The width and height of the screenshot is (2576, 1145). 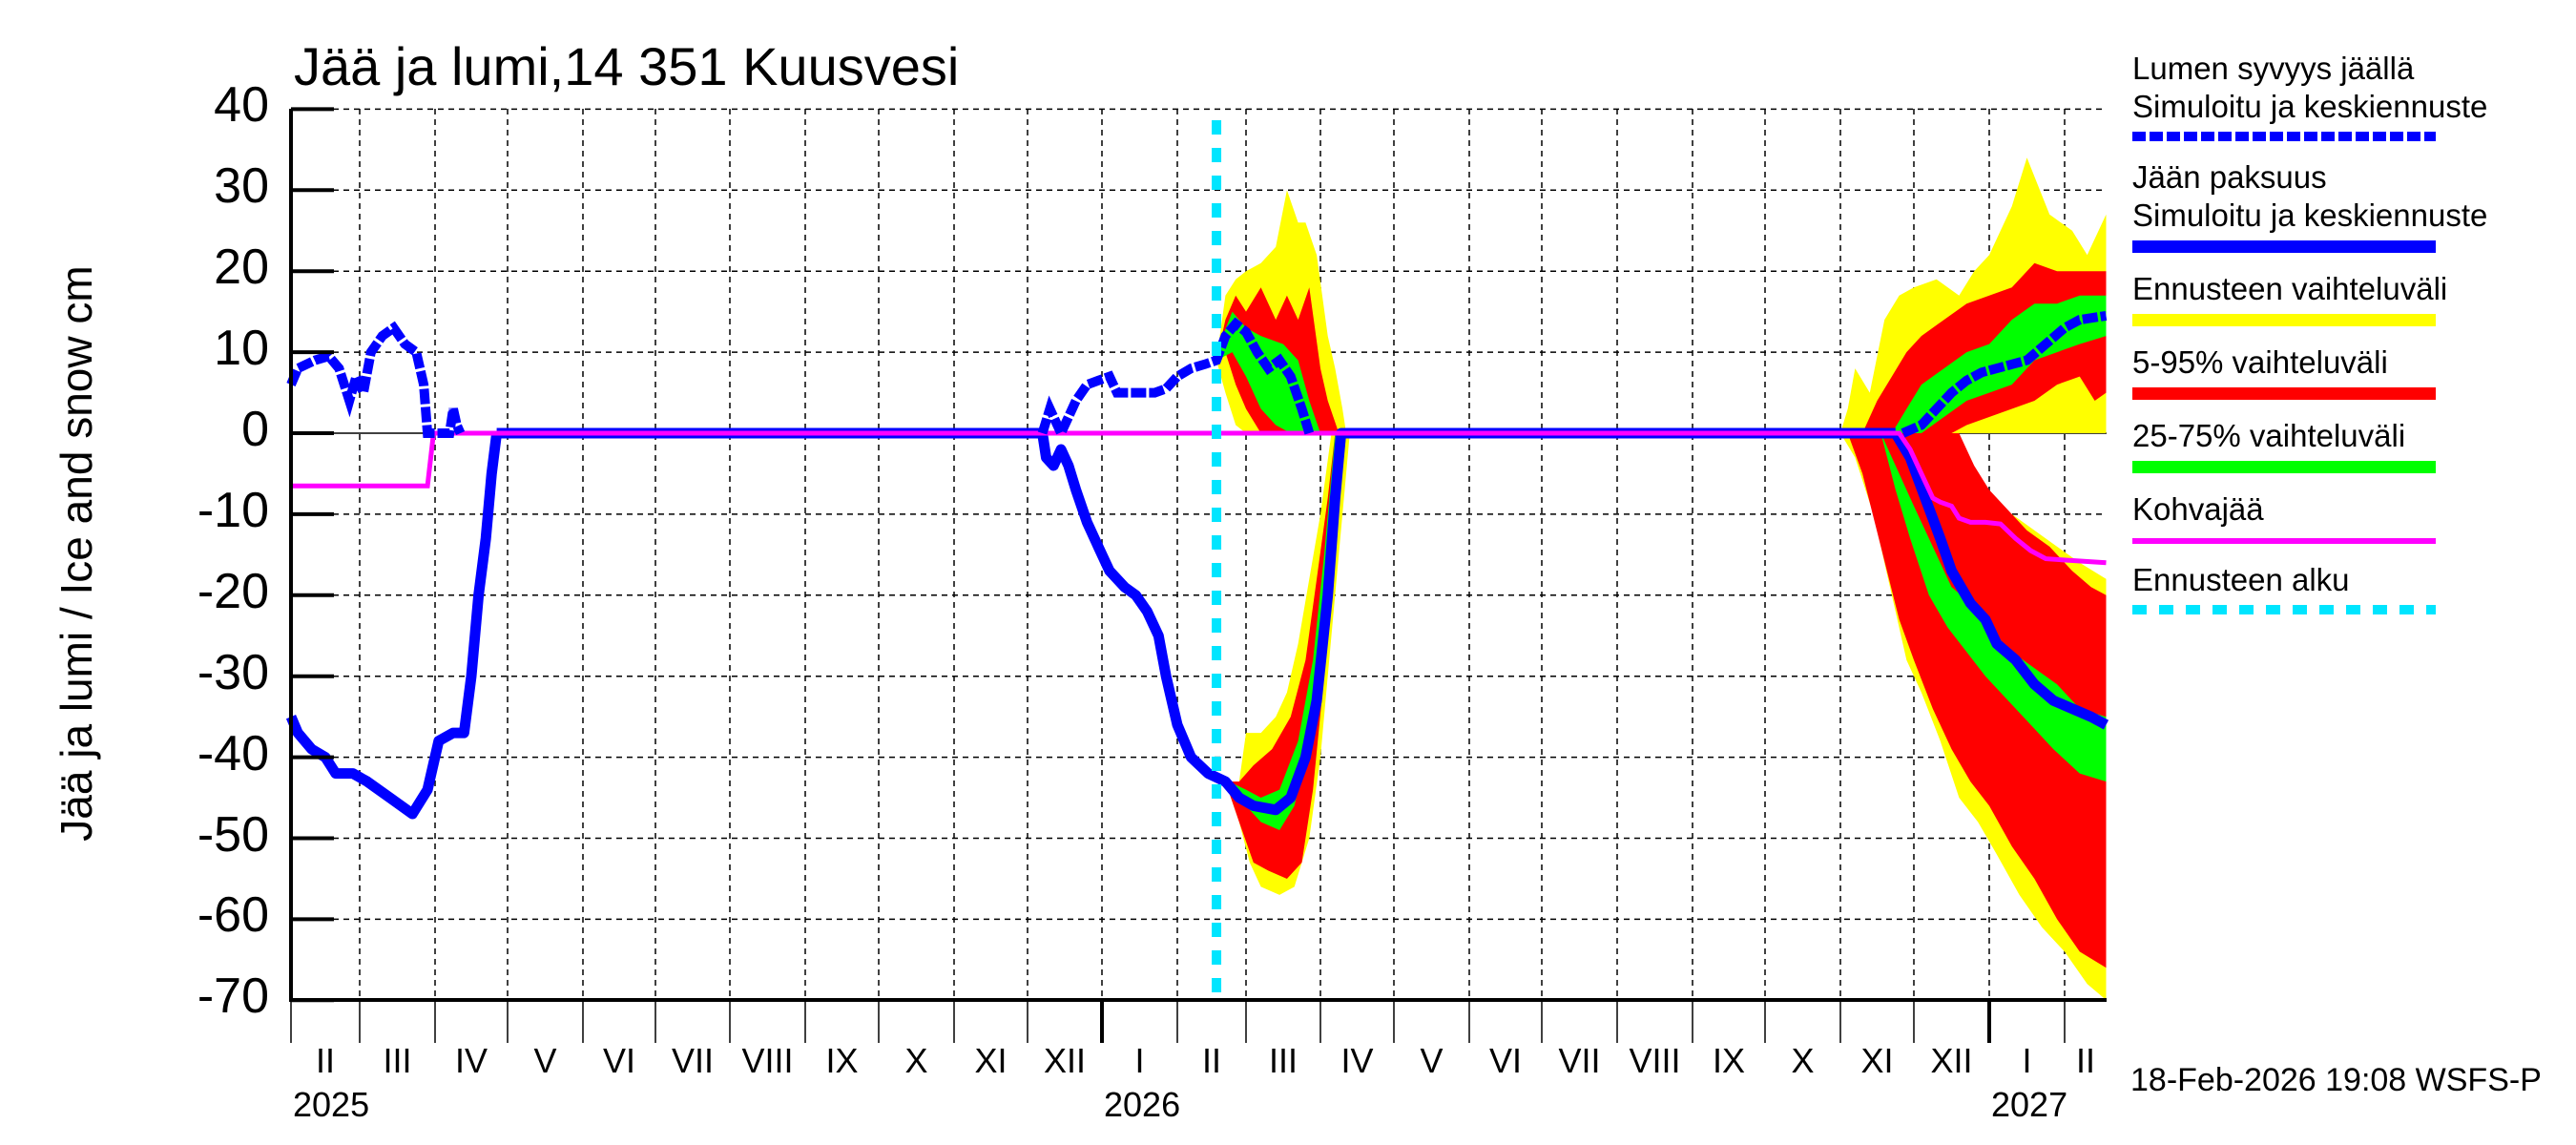 I want to click on legend-label: Lumen syvyys jäällä, so click(x=2273, y=69).